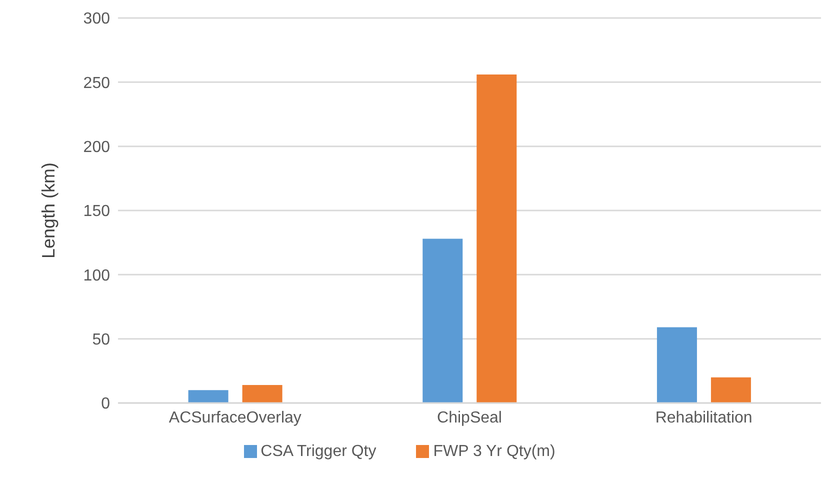 The width and height of the screenshot is (831, 479). Describe the element at coordinates (96, 147) in the screenshot. I see `y-tick-label: 200` at that location.